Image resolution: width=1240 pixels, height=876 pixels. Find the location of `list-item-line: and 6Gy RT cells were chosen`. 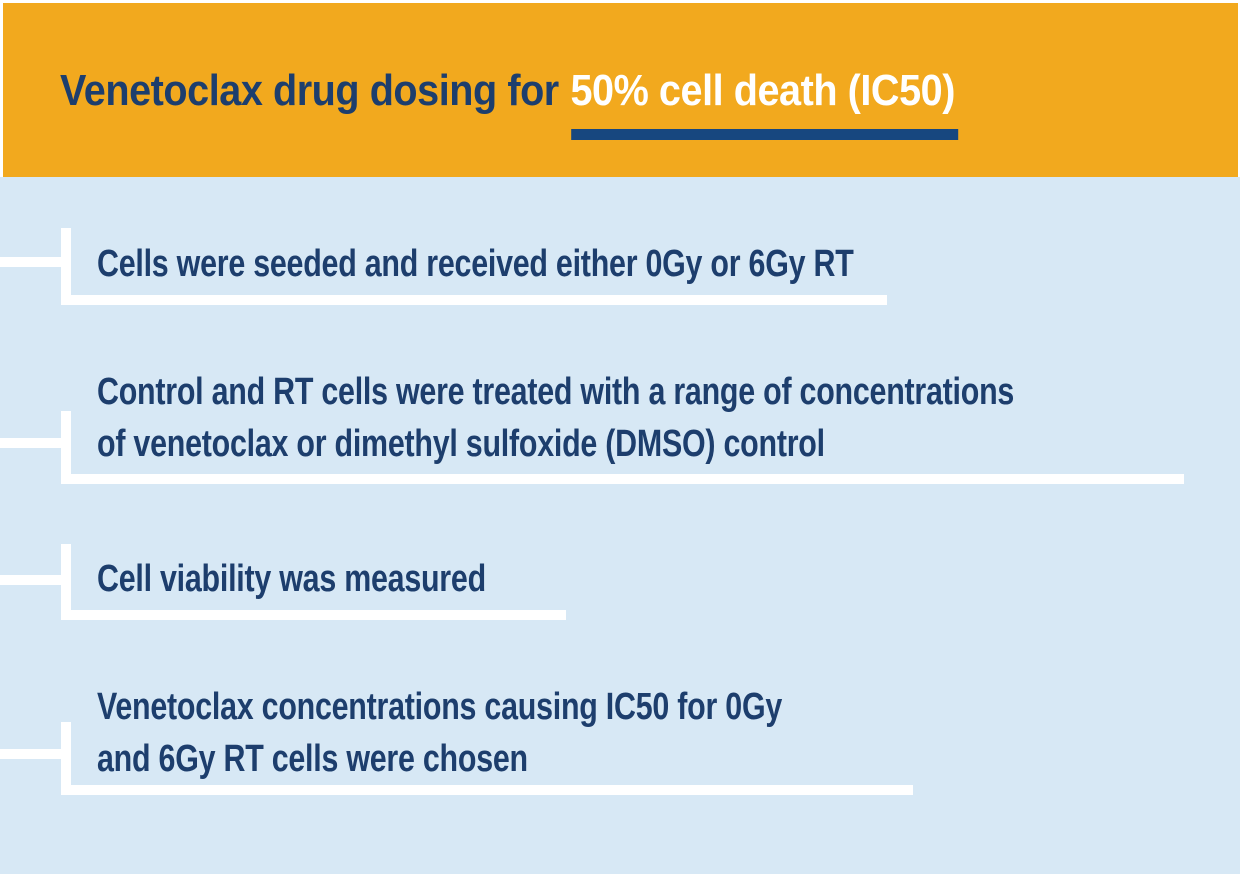

list-item-line: and 6Gy RT cells were chosen is located at coordinates (312, 759).